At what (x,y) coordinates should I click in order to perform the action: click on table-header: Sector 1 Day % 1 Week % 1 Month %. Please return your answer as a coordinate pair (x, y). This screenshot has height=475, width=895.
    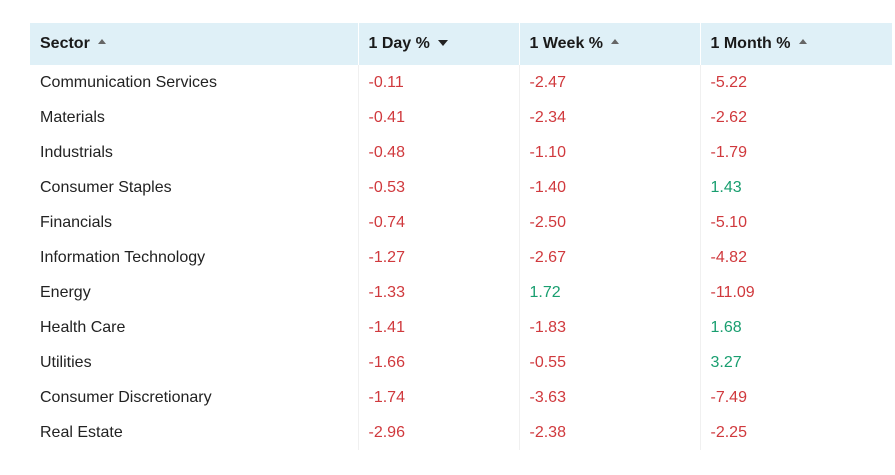
    Looking at the image, I should click on (461, 44).